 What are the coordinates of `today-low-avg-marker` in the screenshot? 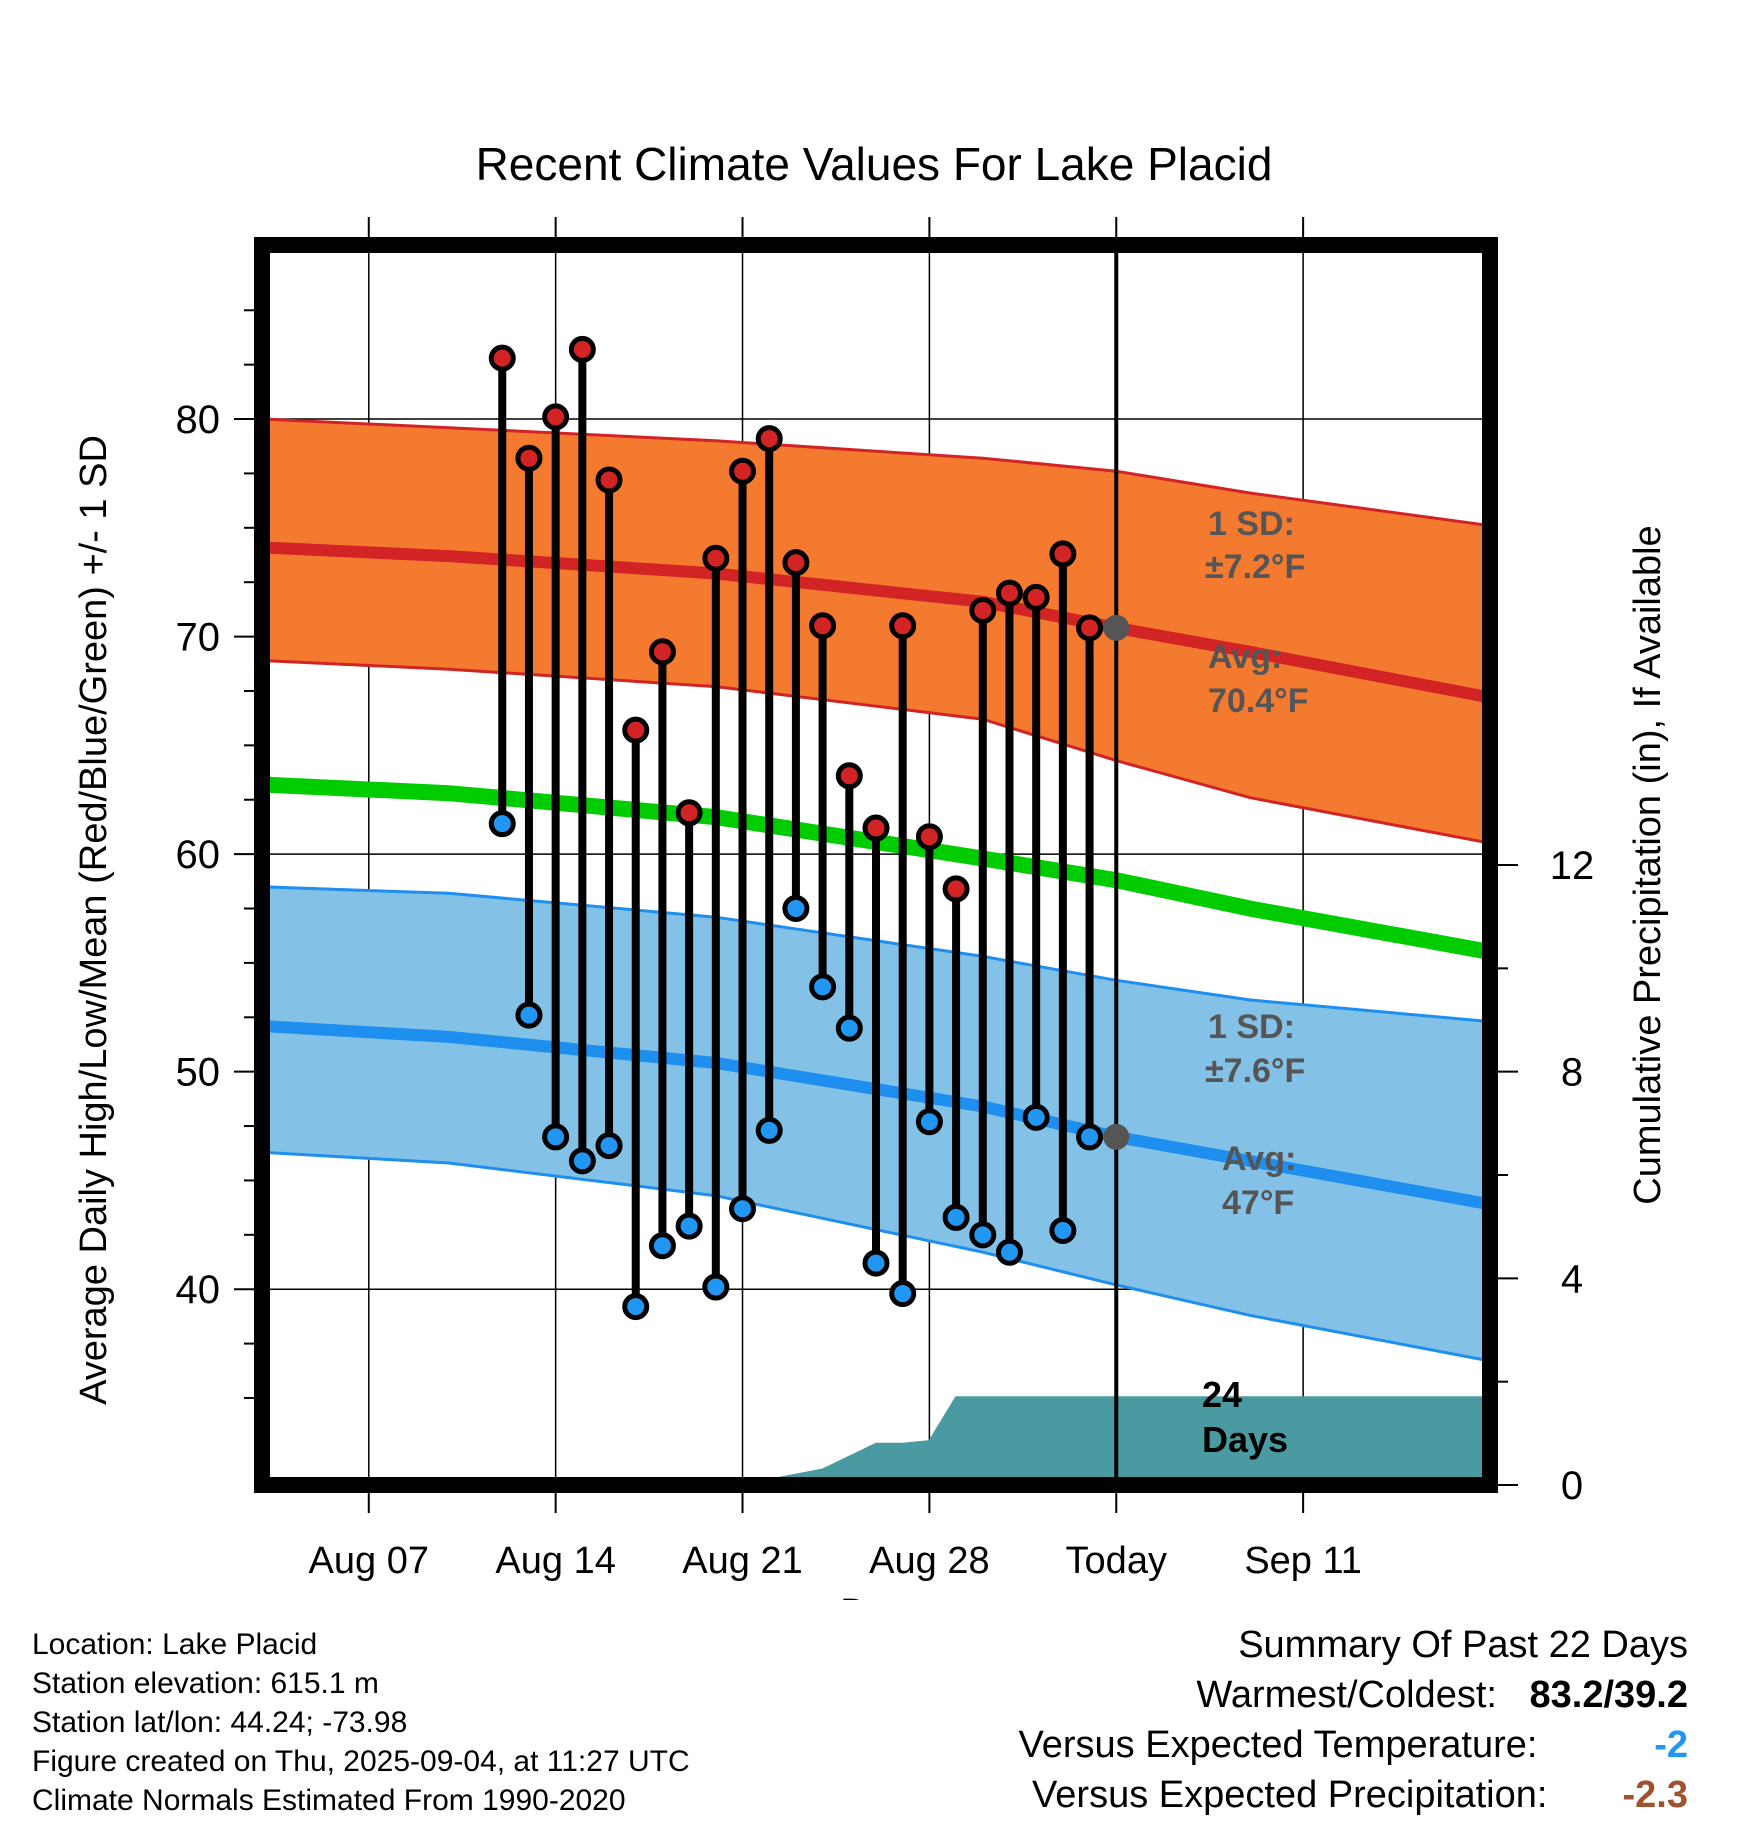 It's located at (1116, 1136).